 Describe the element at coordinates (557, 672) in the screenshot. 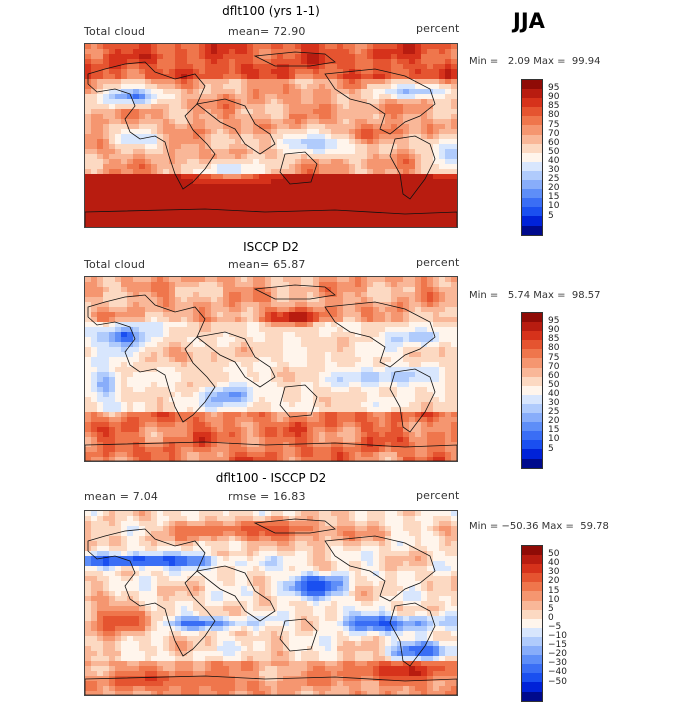

I see `colorbar-tick-label: −40` at that location.